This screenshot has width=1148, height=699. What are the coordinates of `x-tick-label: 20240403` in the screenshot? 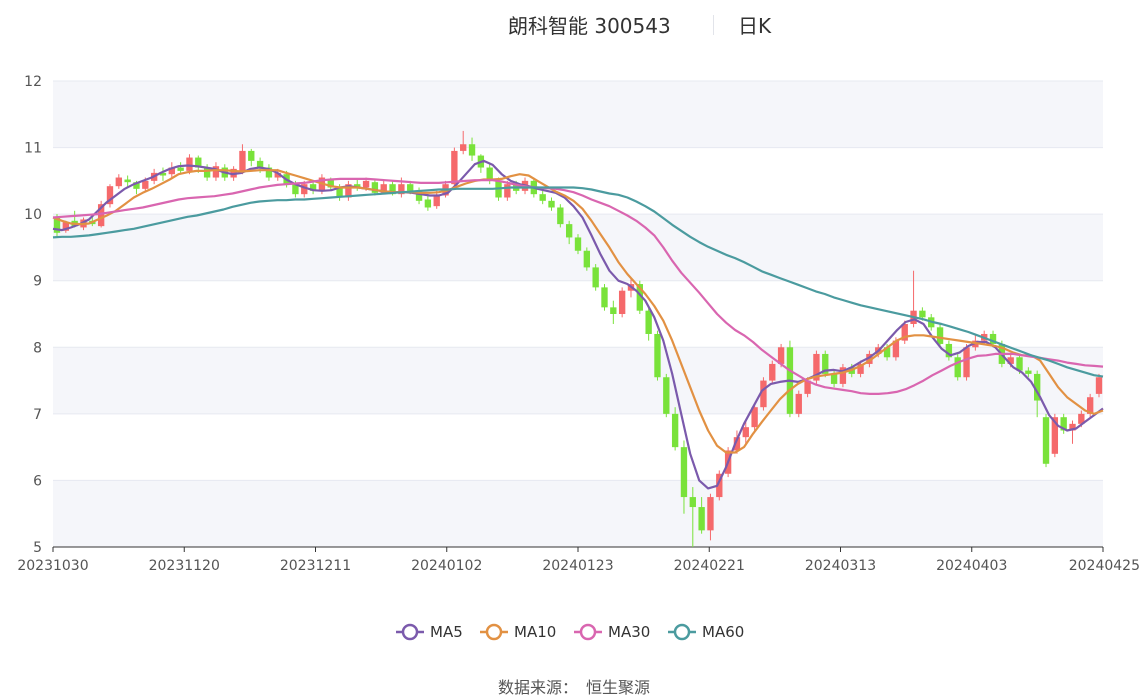 It's located at (971, 566).